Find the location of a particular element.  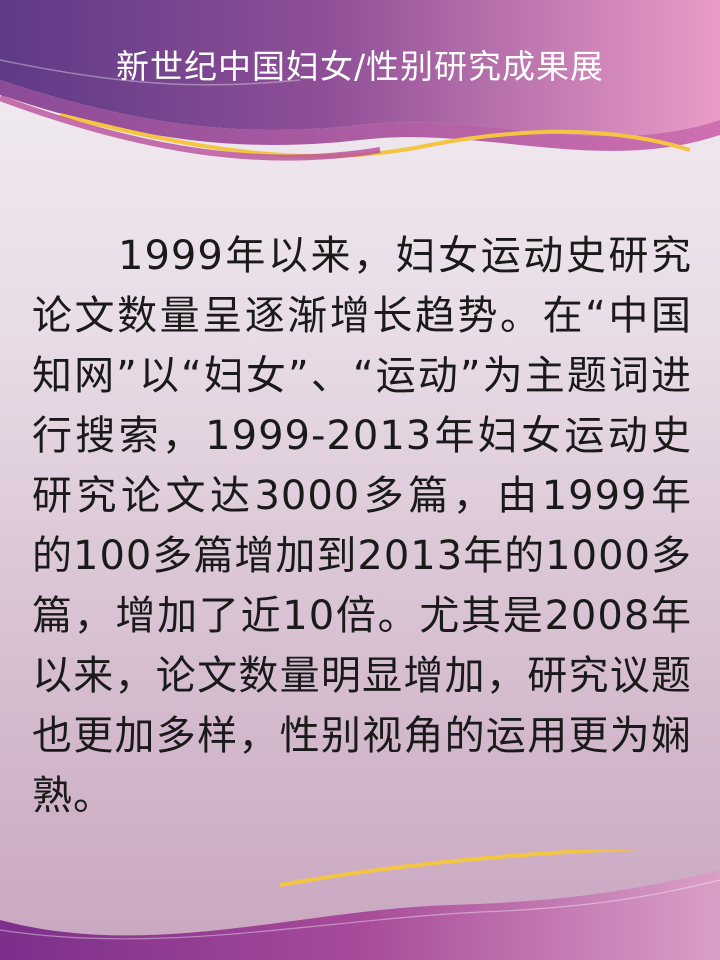

footer-wave is located at coordinates (360, 905).